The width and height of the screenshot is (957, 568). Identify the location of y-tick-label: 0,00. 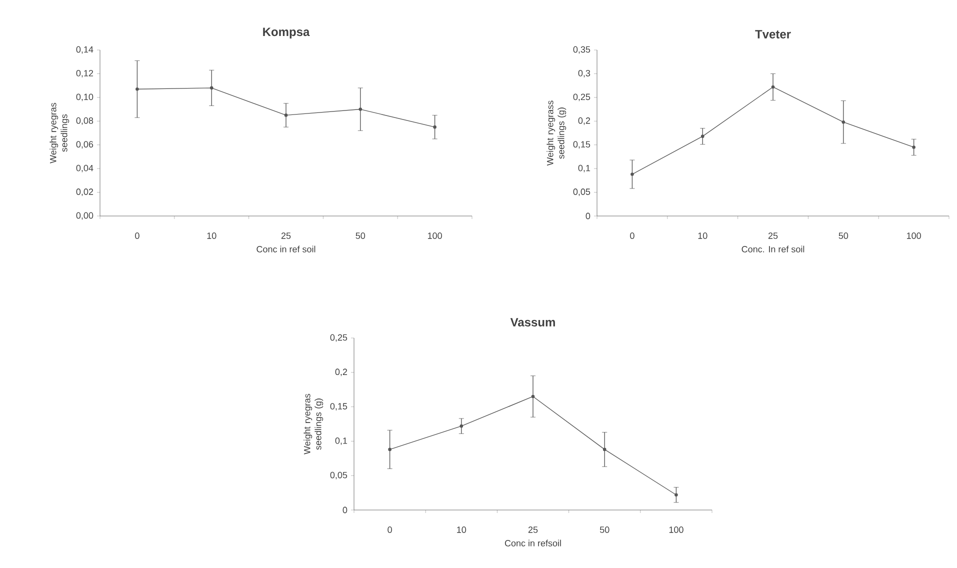
(85, 216).